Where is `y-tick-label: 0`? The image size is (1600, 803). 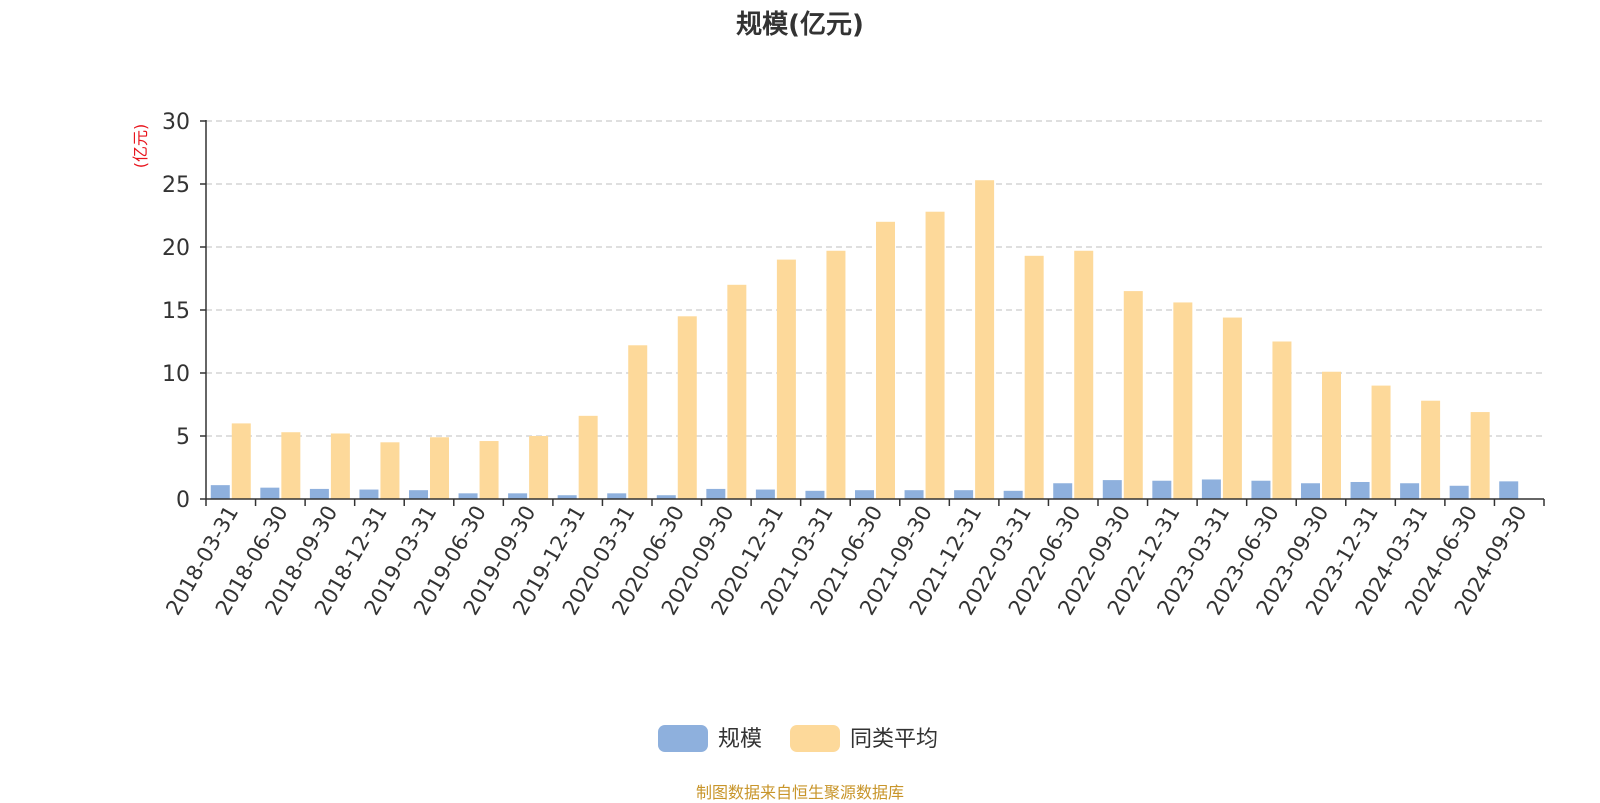 y-tick-label: 0 is located at coordinates (183, 500).